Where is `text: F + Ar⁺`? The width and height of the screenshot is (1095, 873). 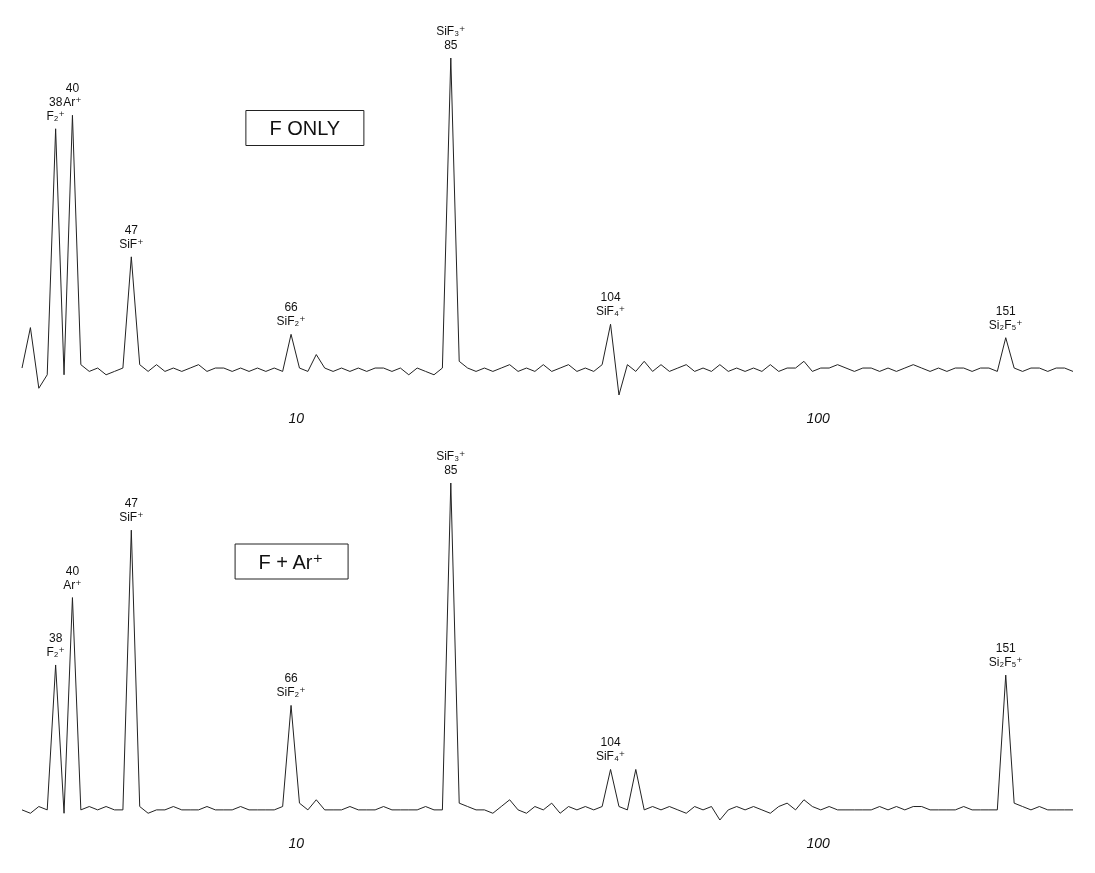
text: F + Ar⁺ is located at coordinates (291, 561).